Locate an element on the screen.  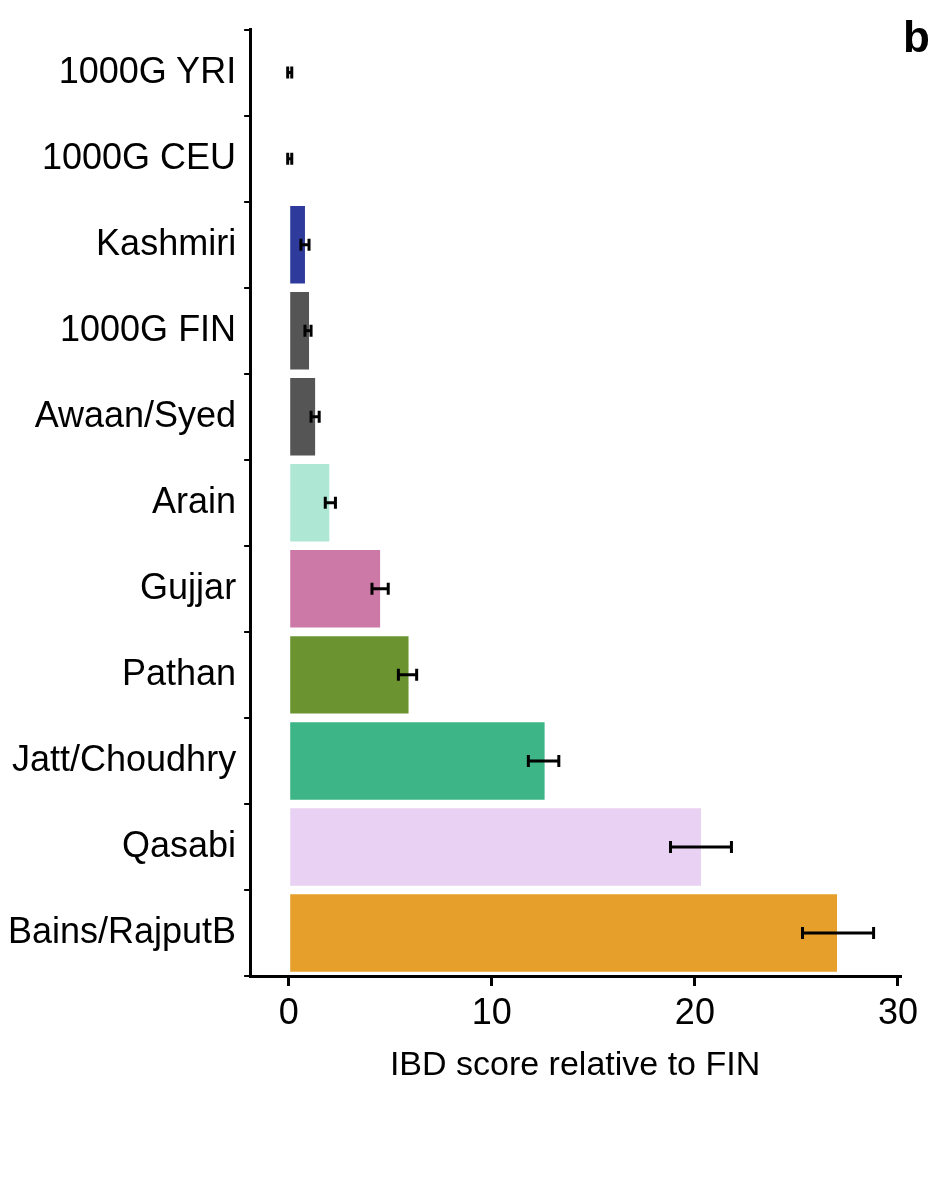
x-tick-label: 20 is located at coordinates (694, 1011).